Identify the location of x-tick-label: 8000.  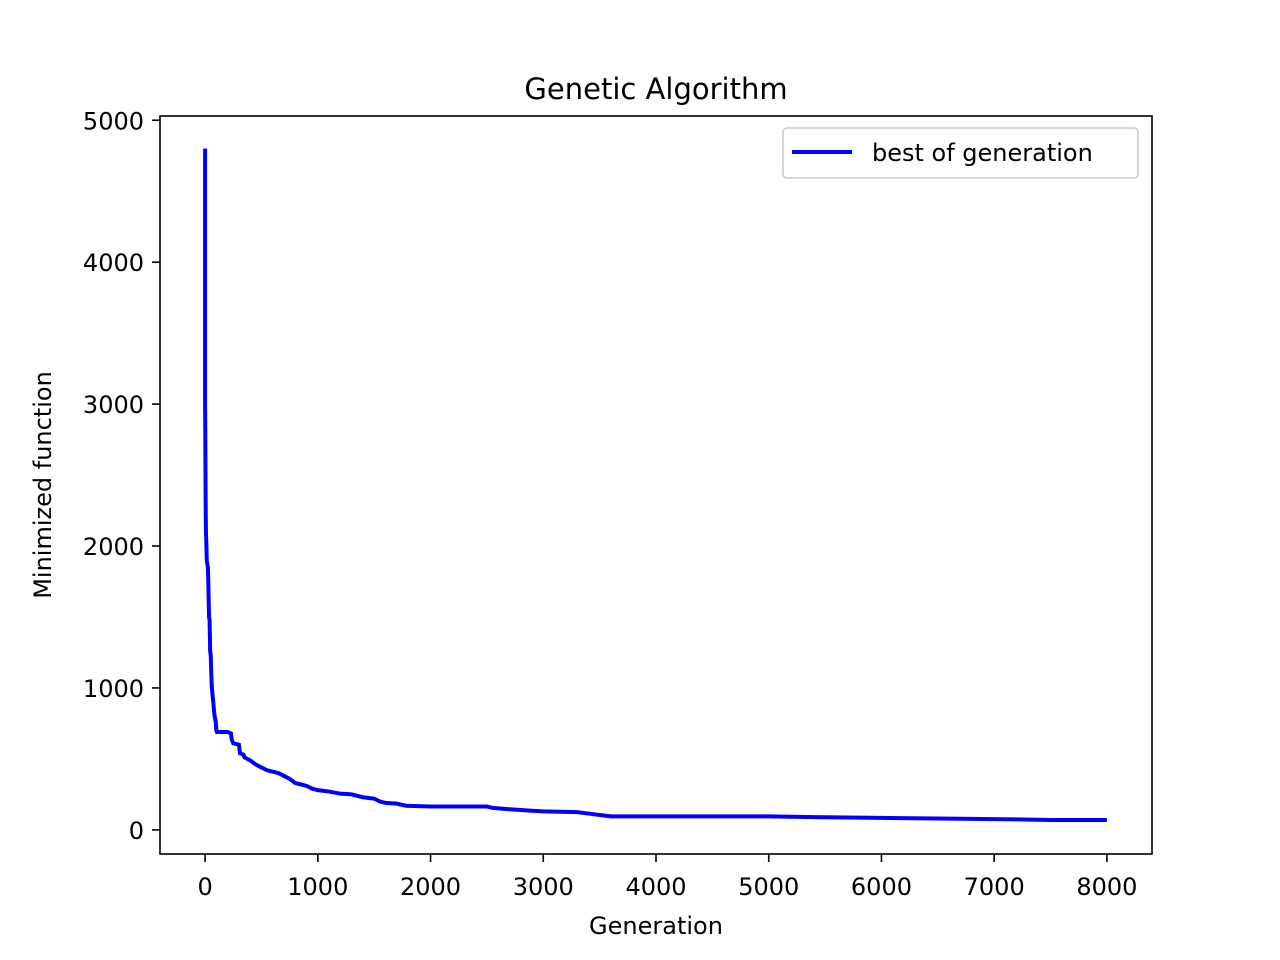
(1106, 887).